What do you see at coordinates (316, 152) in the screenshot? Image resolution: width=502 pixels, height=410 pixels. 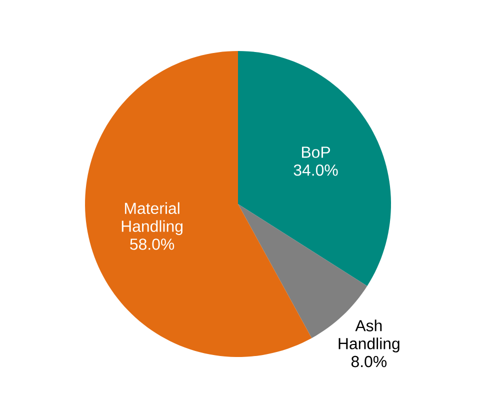 I see `slice-label: BoP` at bounding box center [316, 152].